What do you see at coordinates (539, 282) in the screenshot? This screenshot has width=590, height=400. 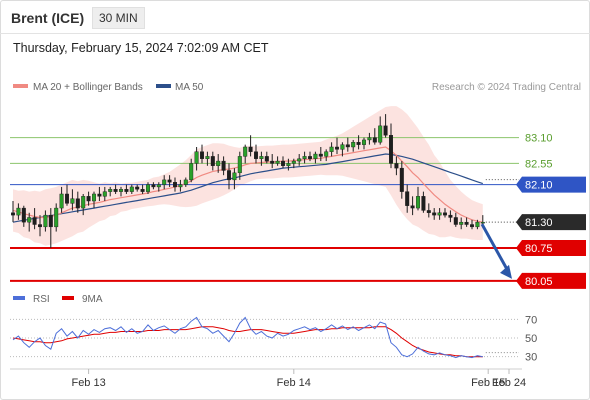 I see `support-label: 80.05` at bounding box center [539, 282].